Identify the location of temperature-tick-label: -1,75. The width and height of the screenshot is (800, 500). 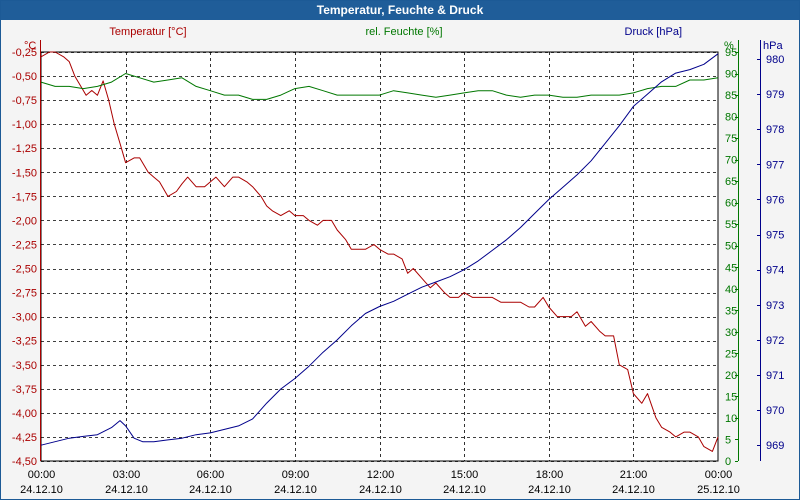
(24, 197).